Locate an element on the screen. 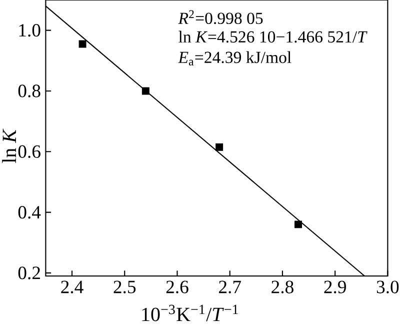 The width and height of the screenshot is (400, 326). x-tick-label: 2.5 is located at coordinates (125, 287).